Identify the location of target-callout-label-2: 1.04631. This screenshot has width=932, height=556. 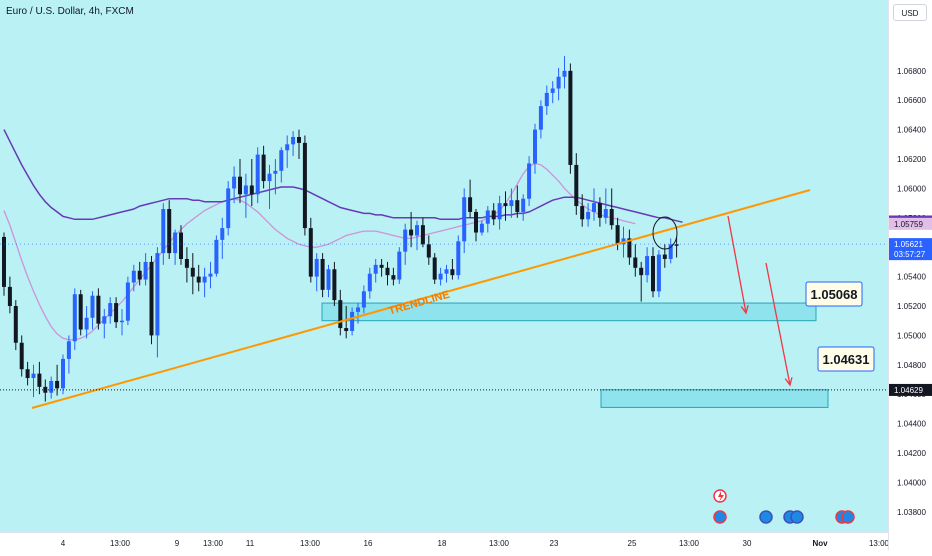
(846, 359).